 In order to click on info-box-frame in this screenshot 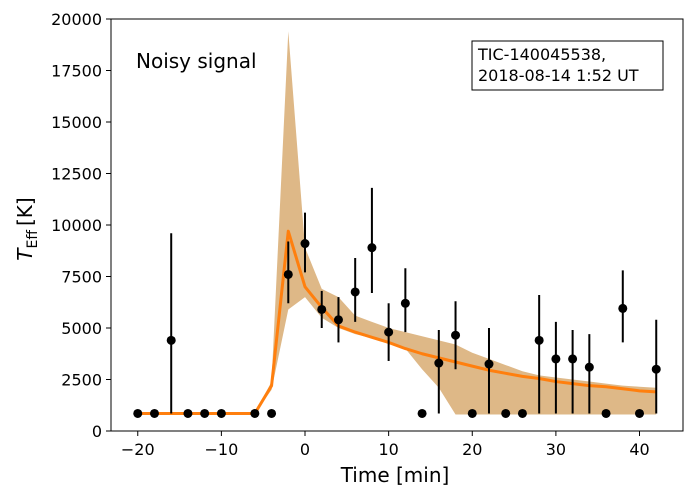, I will do `click(567, 65)`.